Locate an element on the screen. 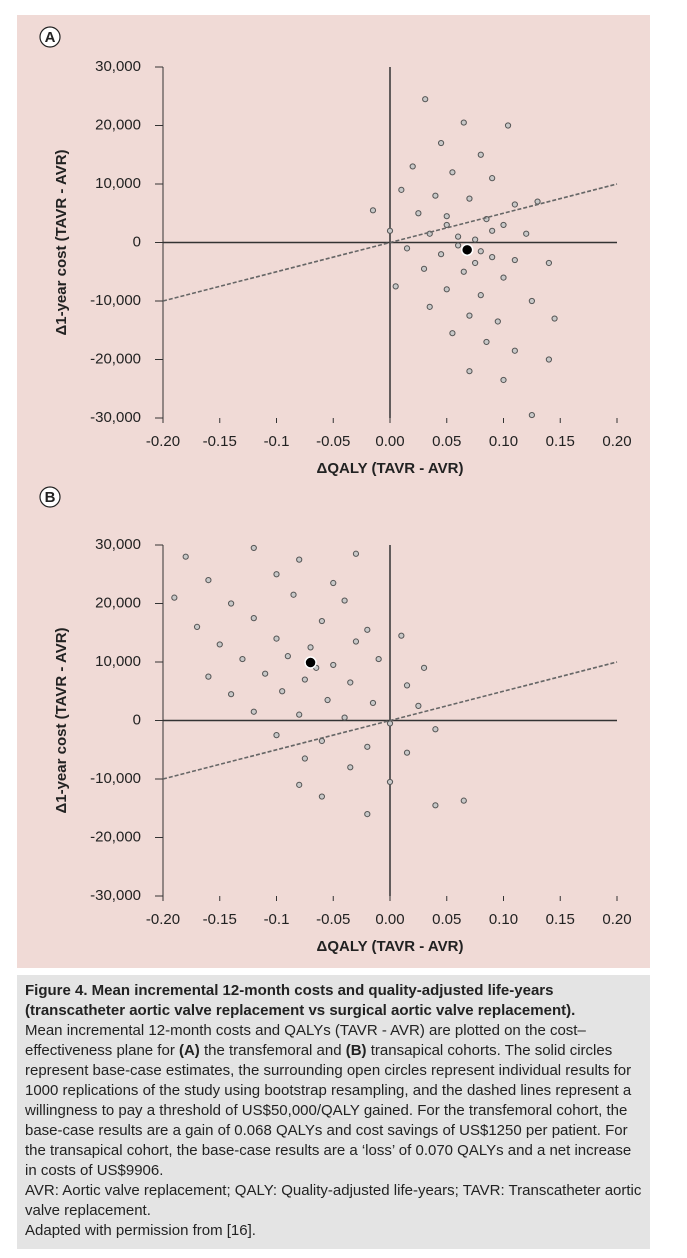  x-tick-label: 0.05 is located at coordinates (446, 919).